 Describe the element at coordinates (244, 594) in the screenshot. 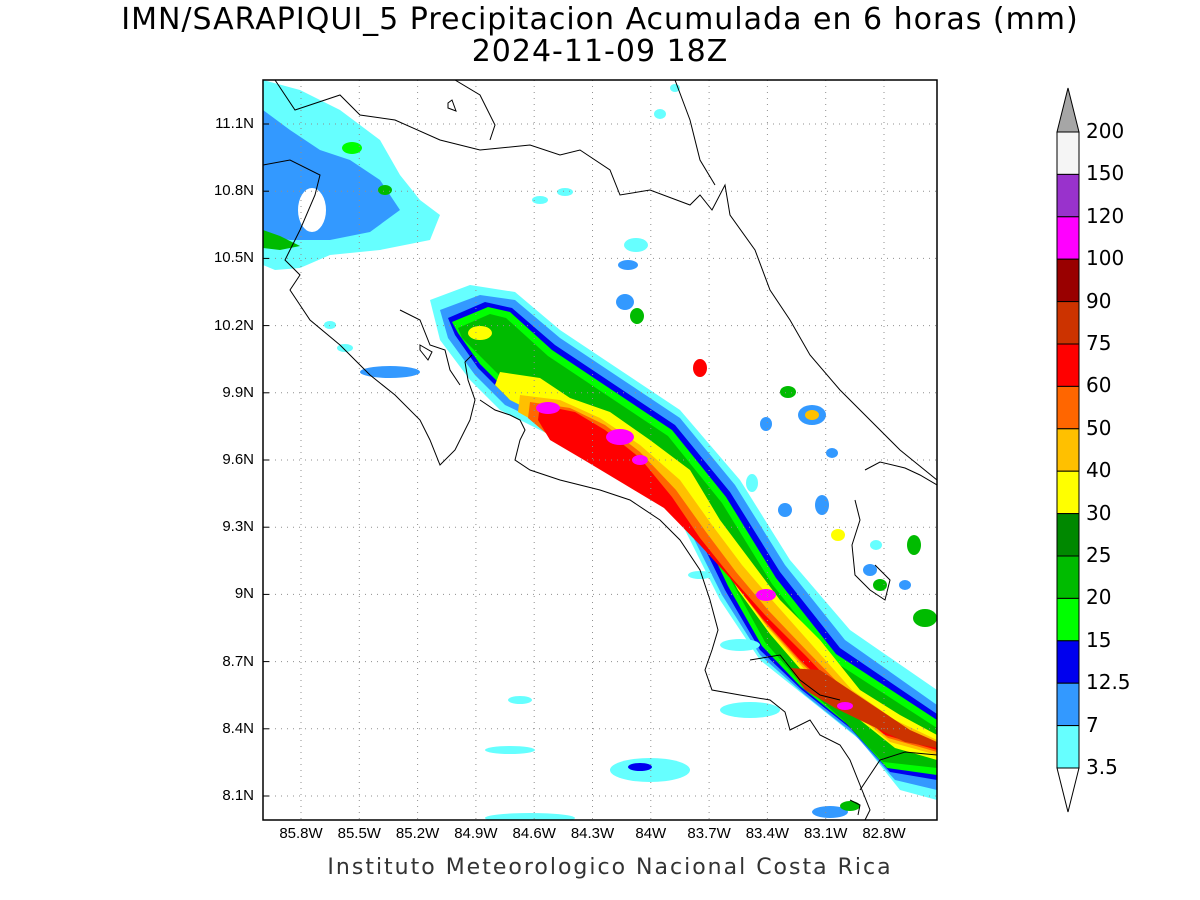

I see `lat-tick-label: 9N` at that location.